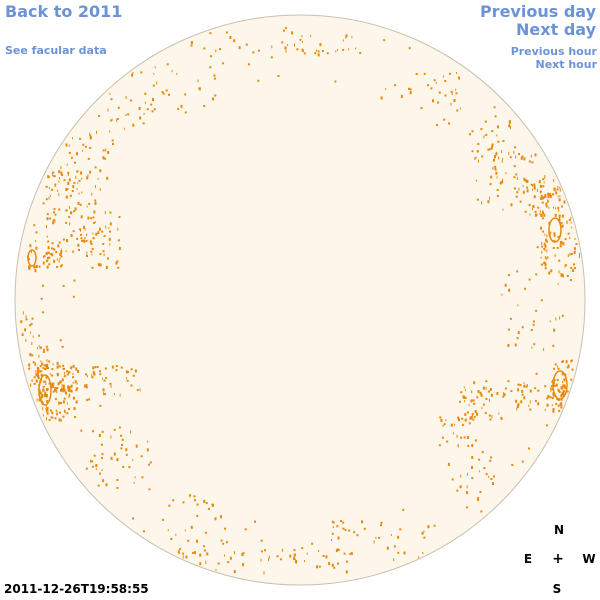  What do you see at coordinates (537, 11) in the screenshot?
I see `previous-day-link: Previous day` at bounding box center [537, 11].